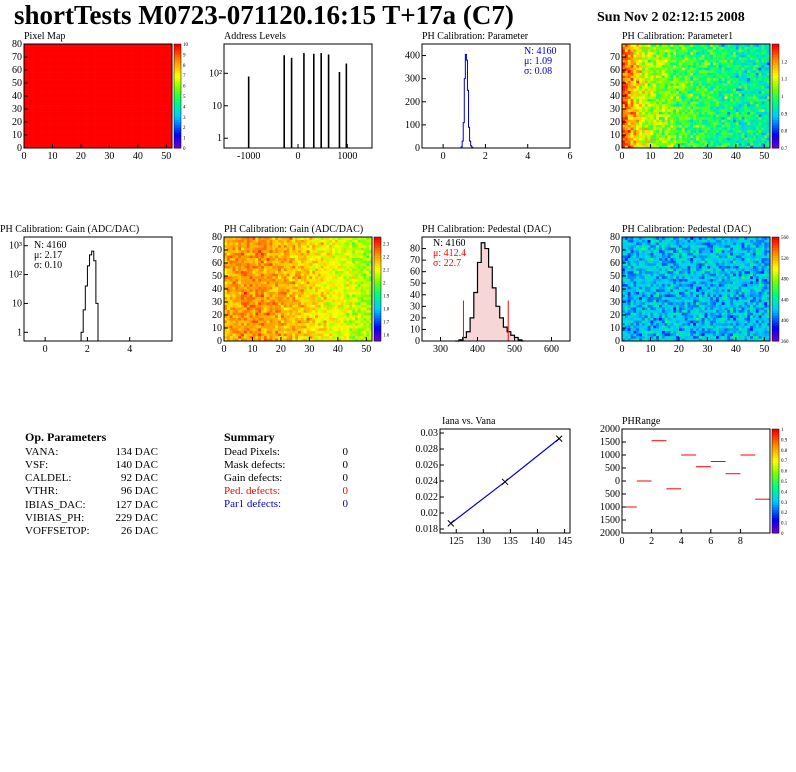  What do you see at coordinates (264, 15) in the screenshot?
I see `page-title: shortTests M0723-071120.16:15 T+17a (C7)` at bounding box center [264, 15].